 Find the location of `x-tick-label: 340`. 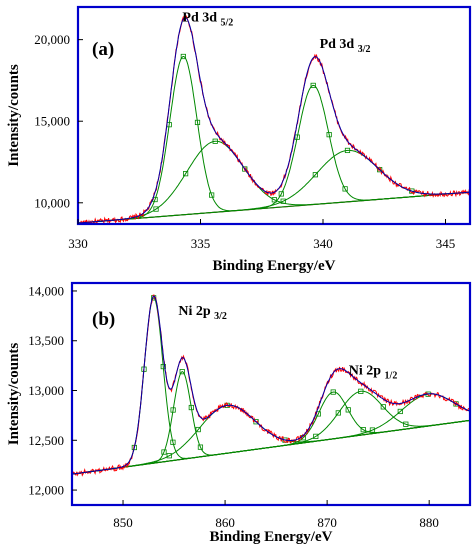

x-tick-label: 340 is located at coordinates (323, 243).